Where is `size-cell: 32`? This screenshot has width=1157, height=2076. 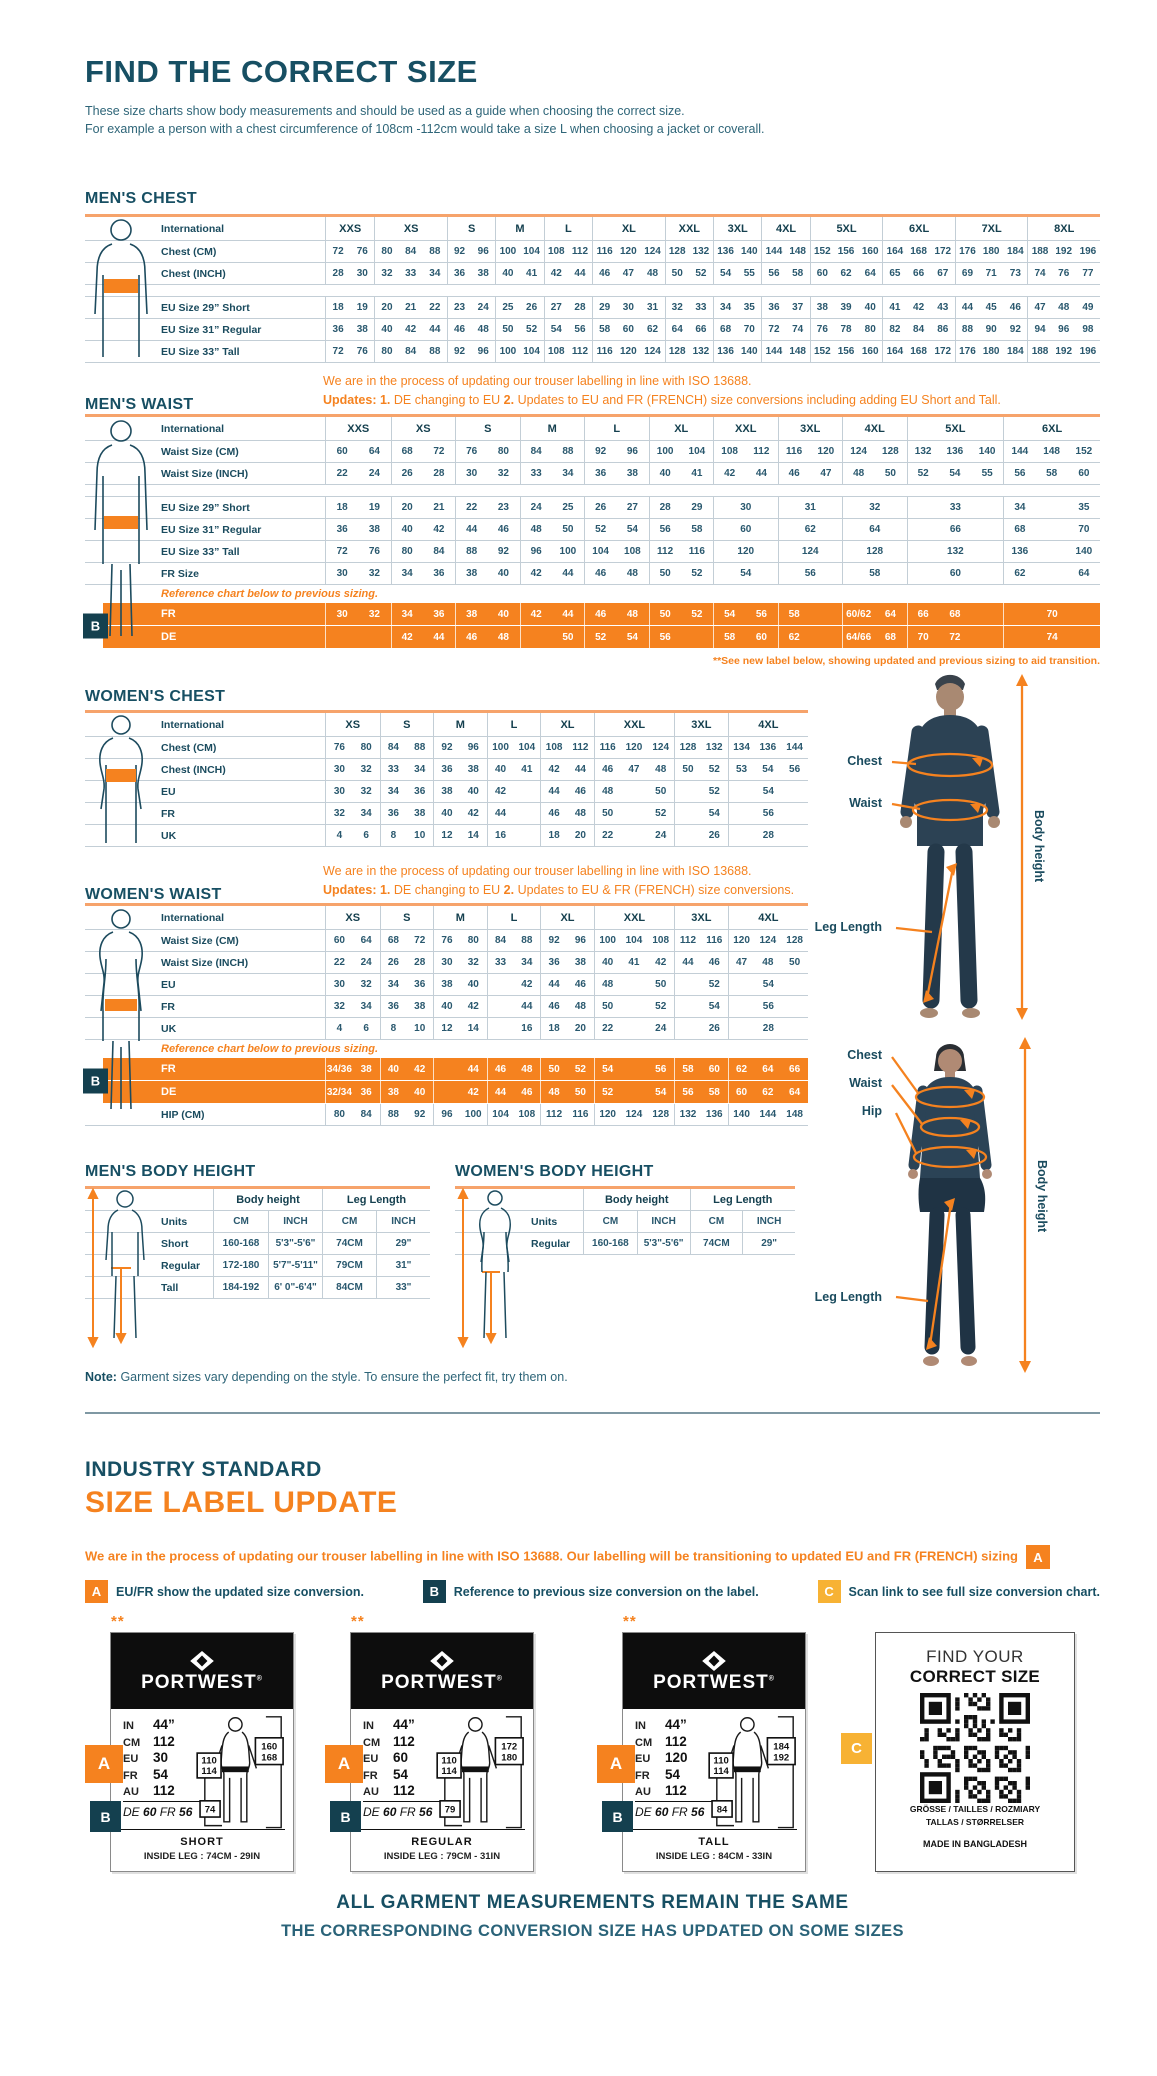
size-cell: 32 is located at coordinates (503, 473).